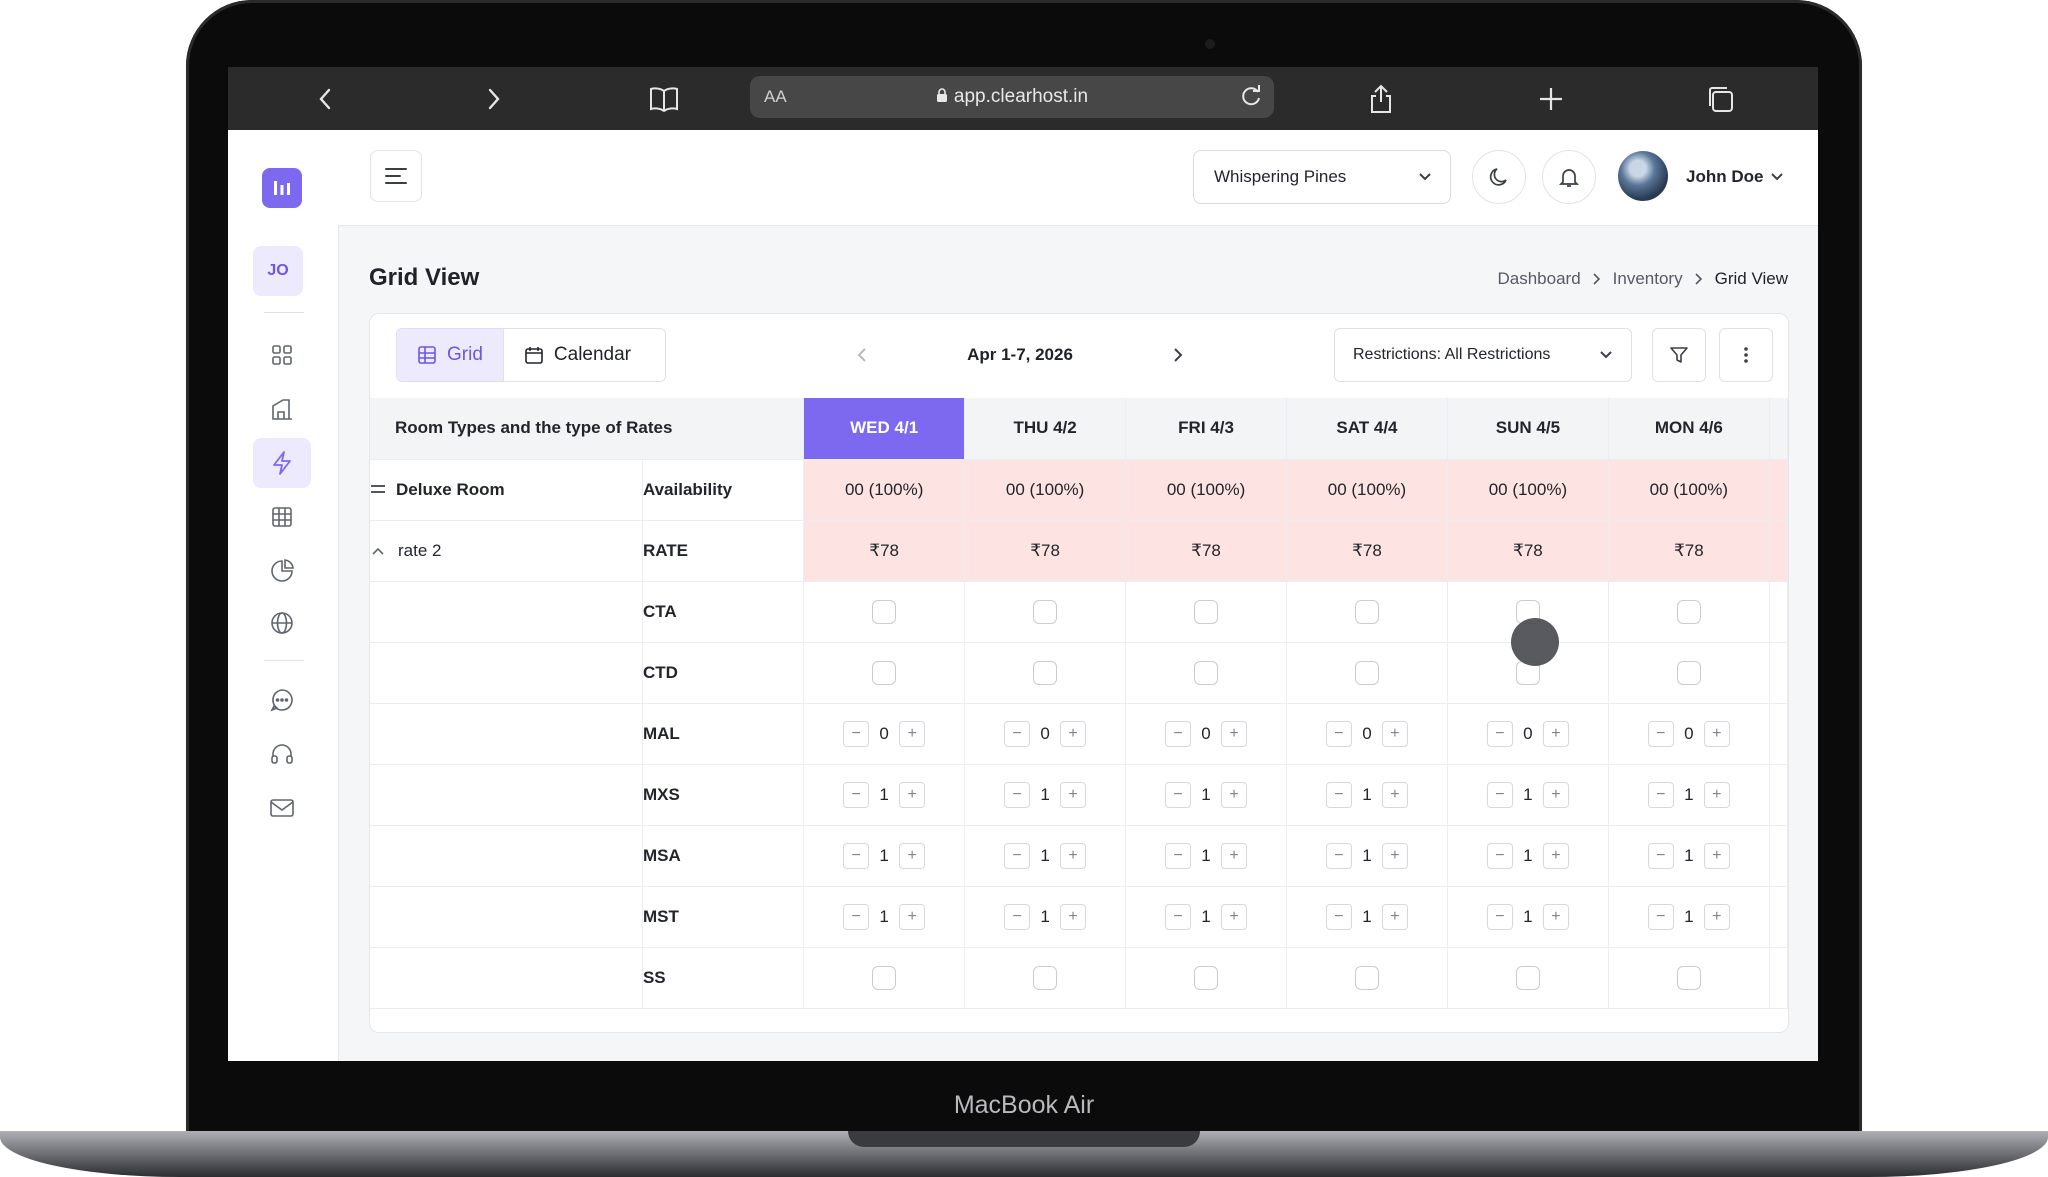  I want to click on column-header: WED 4/1, so click(884, 429).